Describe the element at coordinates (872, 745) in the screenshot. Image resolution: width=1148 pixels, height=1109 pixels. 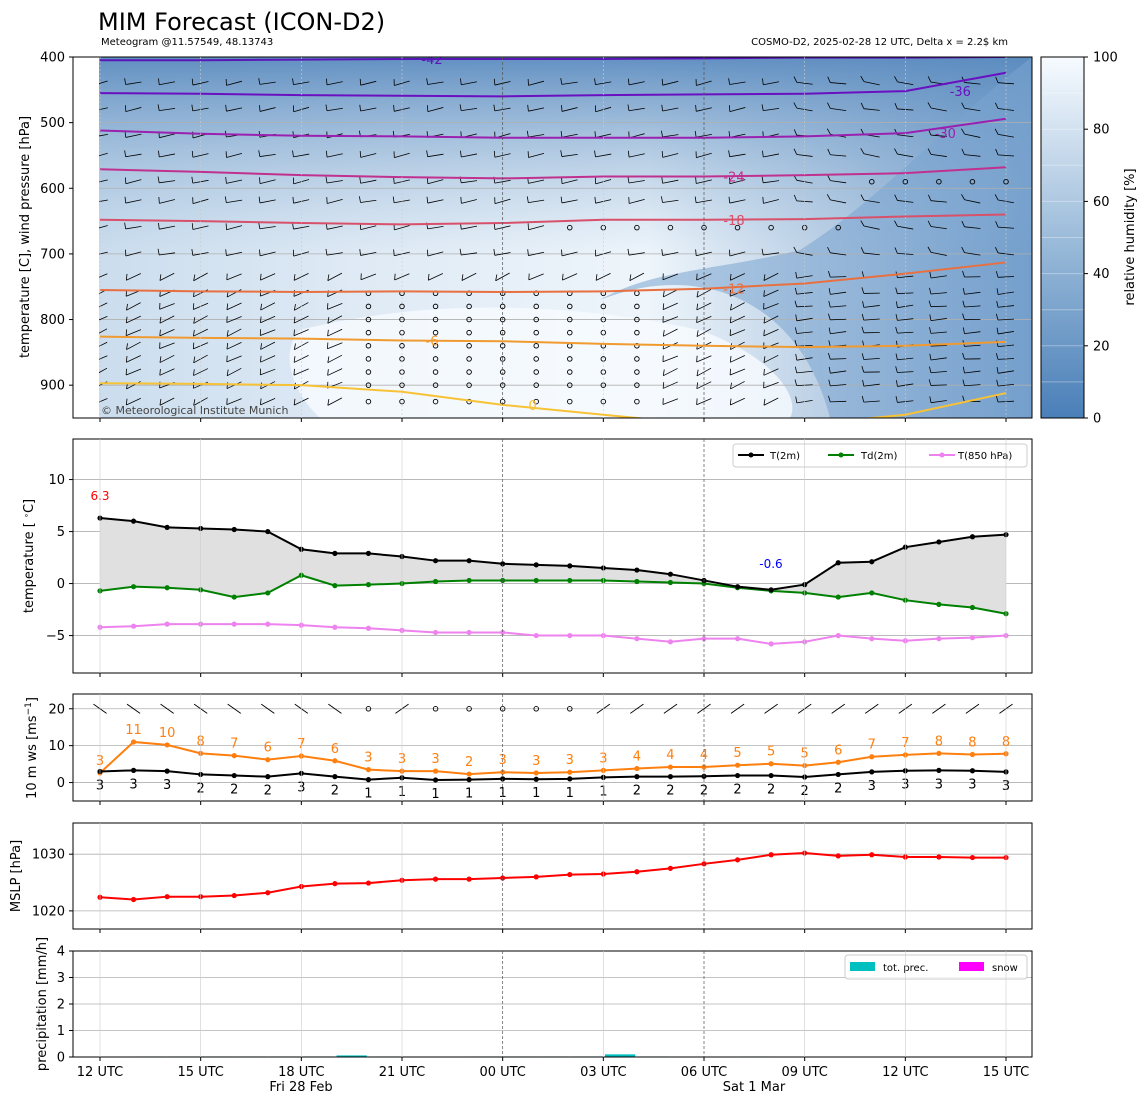
I see `wind-label-gust: 7` at that location.